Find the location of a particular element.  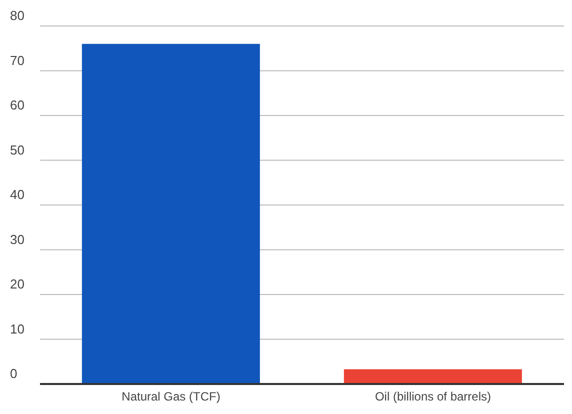

y-tick-label: 0 is located at coordinates (14, 373).